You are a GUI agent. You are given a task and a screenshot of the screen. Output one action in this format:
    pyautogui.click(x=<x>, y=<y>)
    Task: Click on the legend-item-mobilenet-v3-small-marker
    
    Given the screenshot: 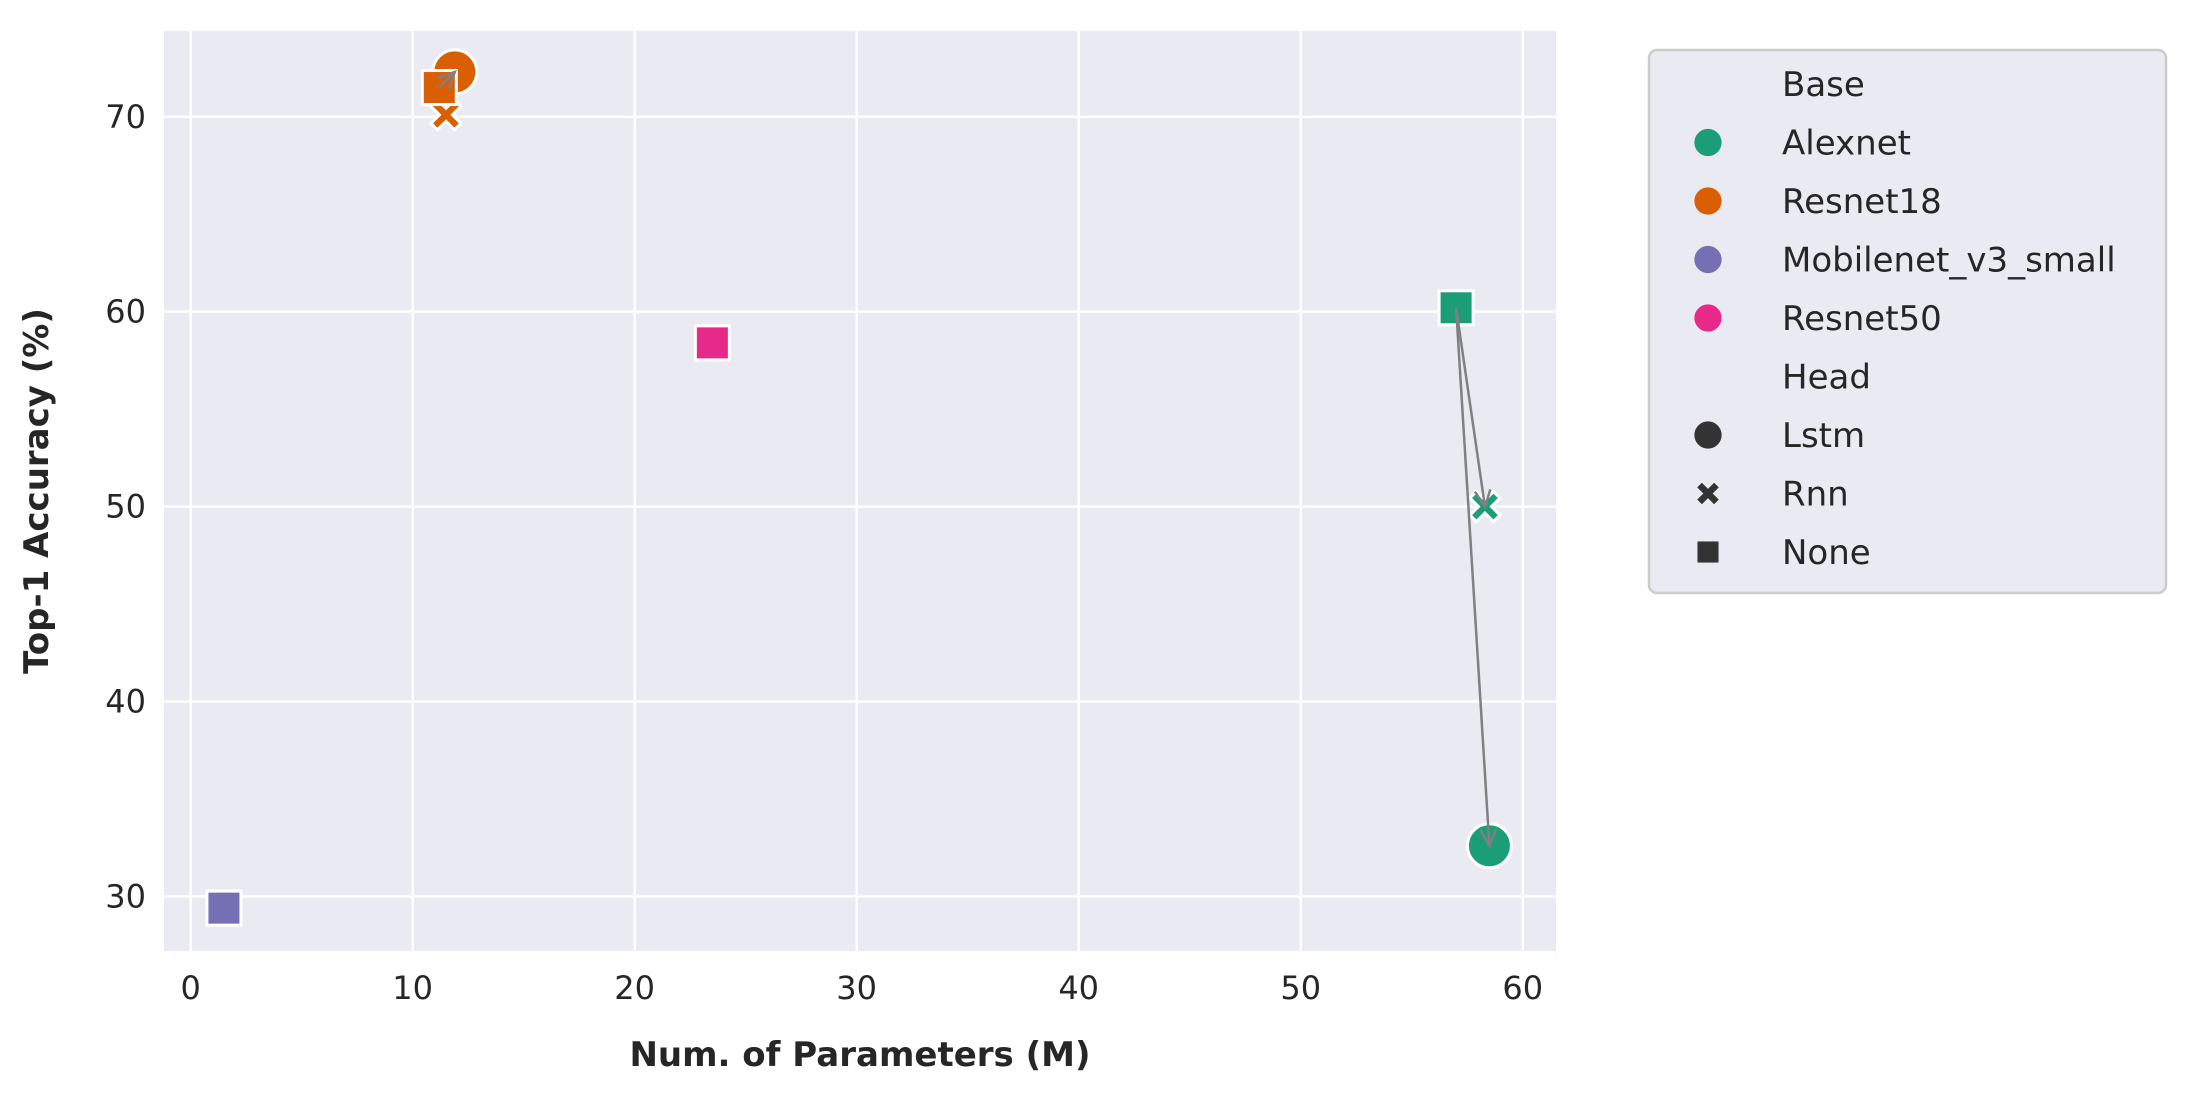 What is the action you would take?
    pyautogui.click(x=1708, y=259)
    